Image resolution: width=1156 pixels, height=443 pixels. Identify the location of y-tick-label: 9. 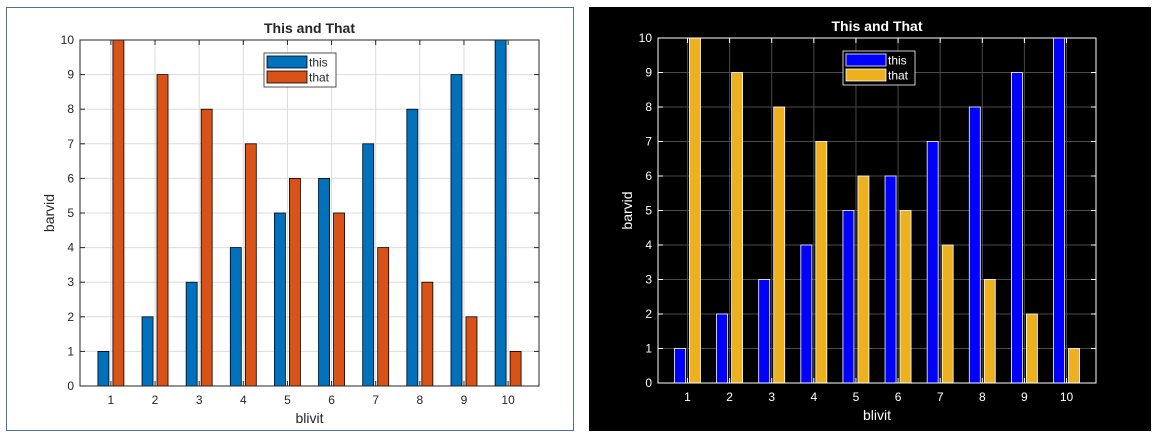
(70, 75).